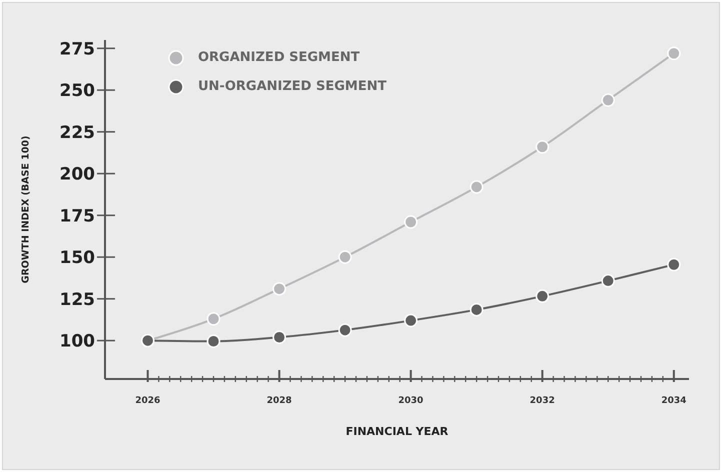 The height and width of the screenshot is (473, 724). What do you see at coordinates (77, 216) in the screenshot?
I see `y-tick-label: 175` at bounding box center [77, 216].